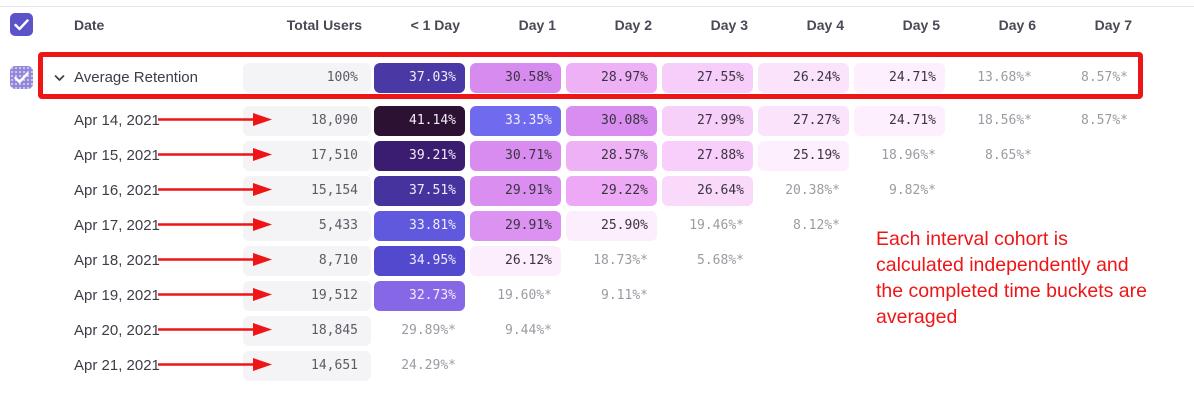 This screenshot has width=1194, height=409. Describe the element at coordinates (307, 365) in the screenshot. I see `total-users-cell: 14,651` at that location.